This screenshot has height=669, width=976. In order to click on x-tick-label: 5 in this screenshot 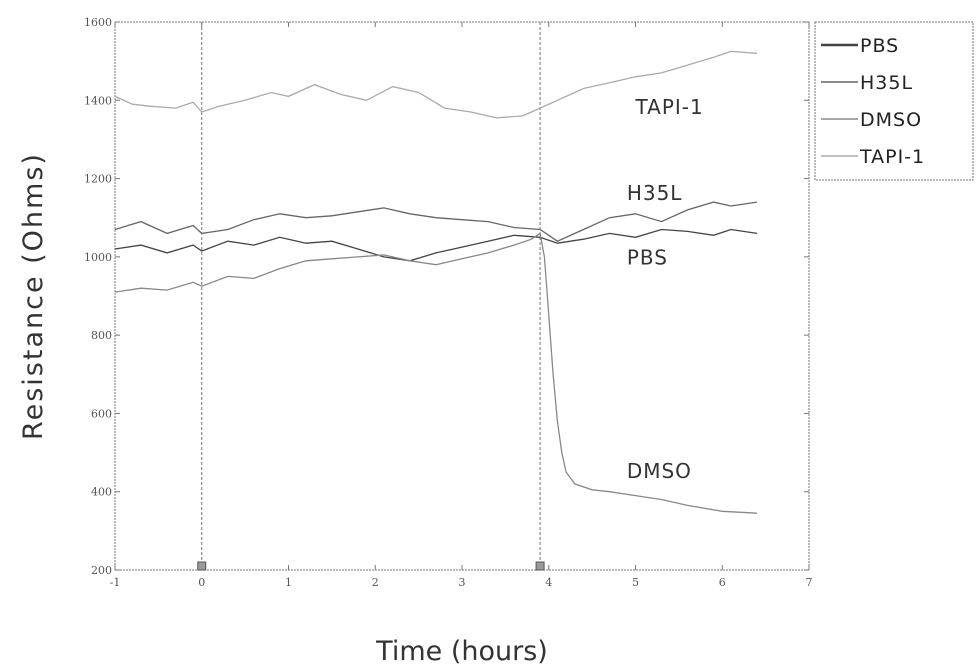, I will do `click(635, 582)`.